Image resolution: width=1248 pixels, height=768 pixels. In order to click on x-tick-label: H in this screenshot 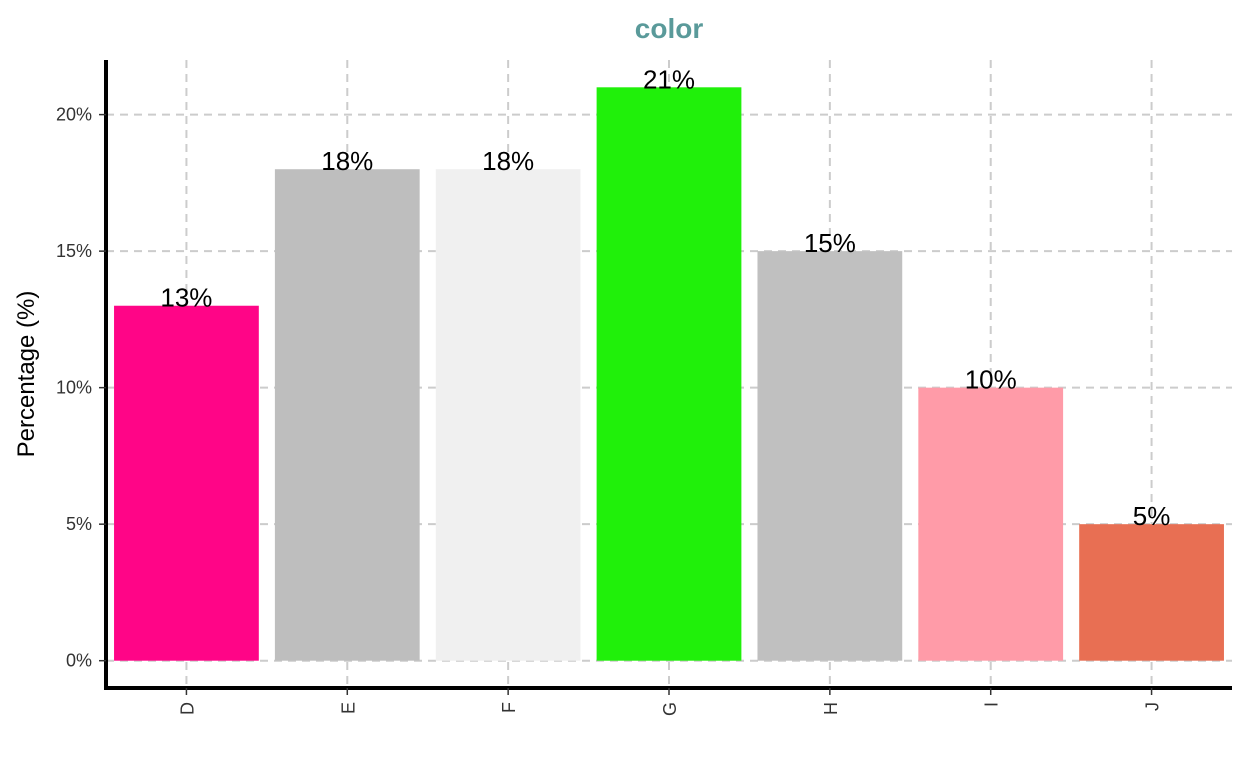, I will do `click(831, 708)`.